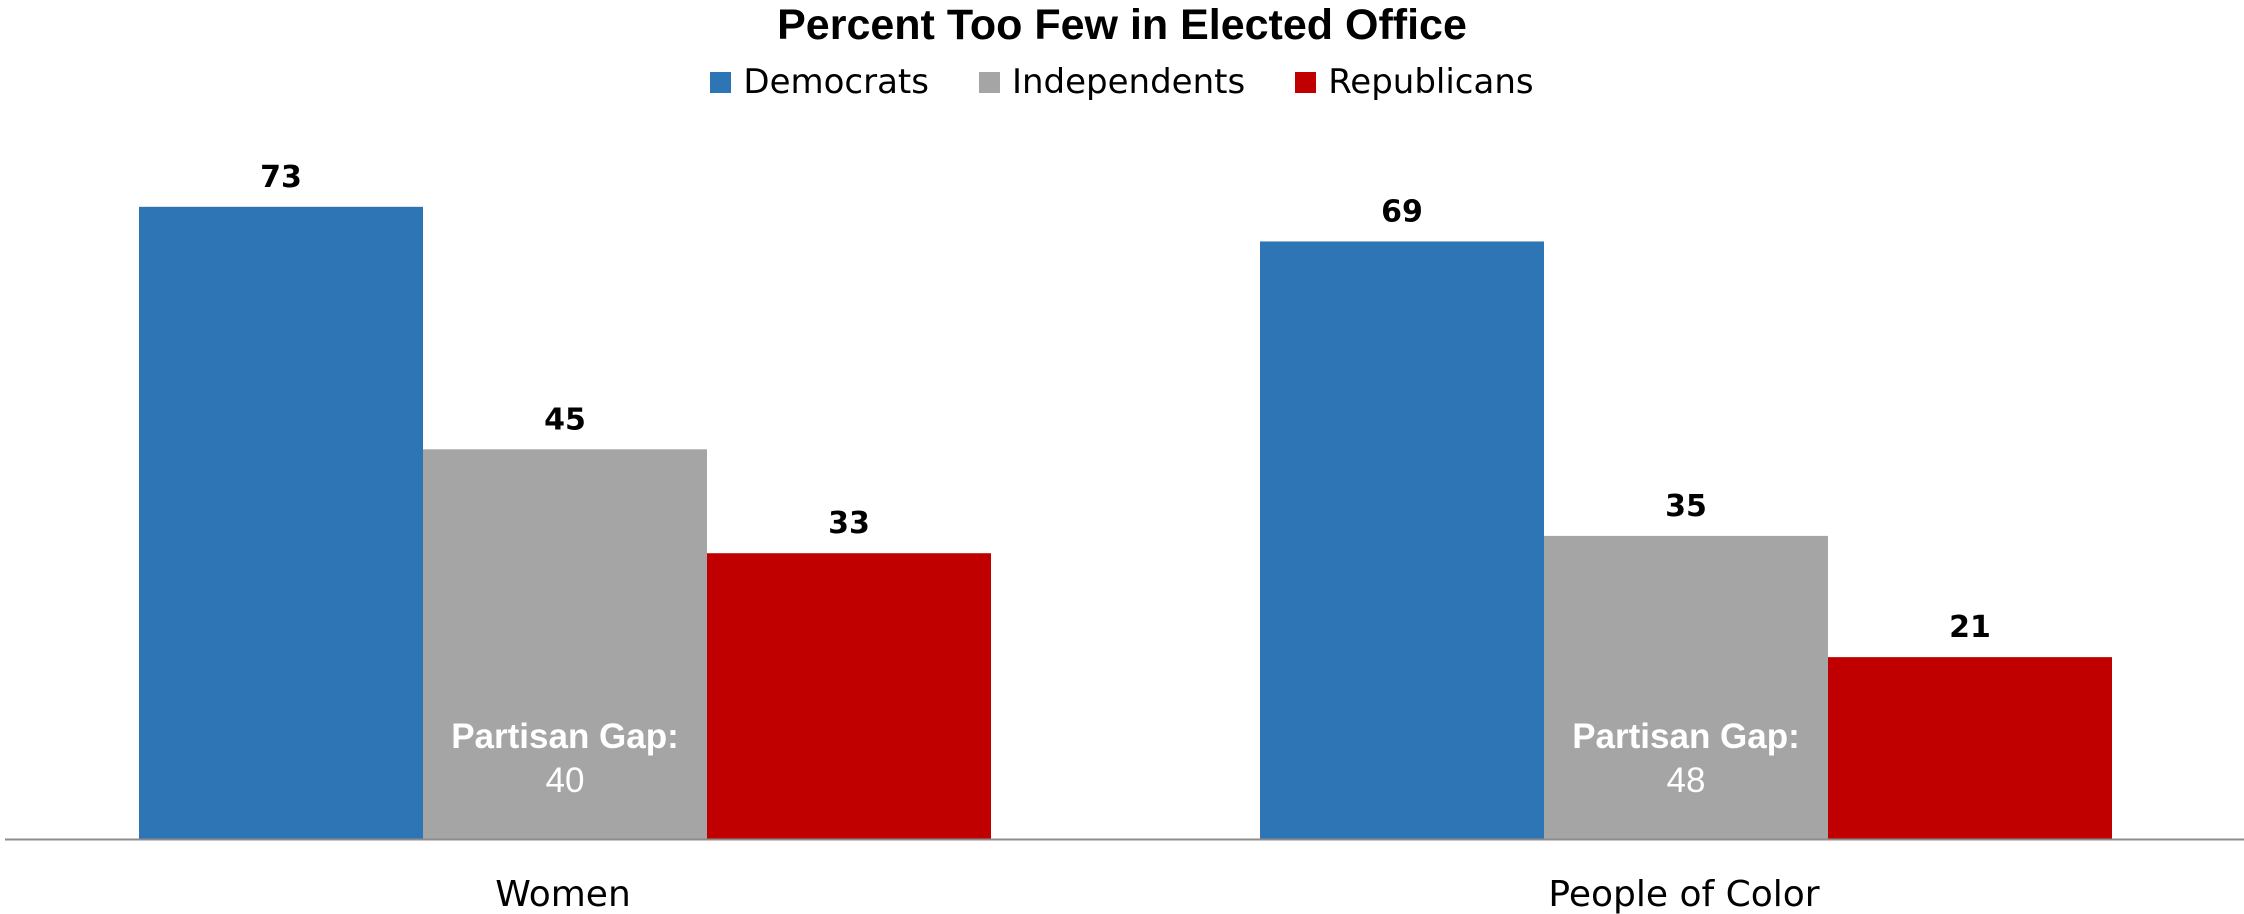 The height and width of the screenshot is (914, 2244). What do you see at coordinates (1686, 736) in the screenshot?
I see `partisan-gap-label-people-of-color: Partisan Gap:` at bounding box center [1686, 736].